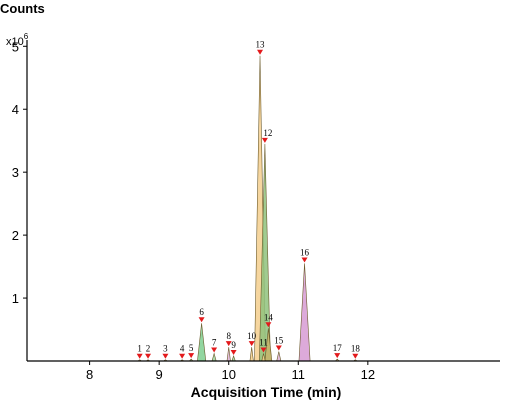  I want to click on y-multiplier-base: x10, so click(15, 42).